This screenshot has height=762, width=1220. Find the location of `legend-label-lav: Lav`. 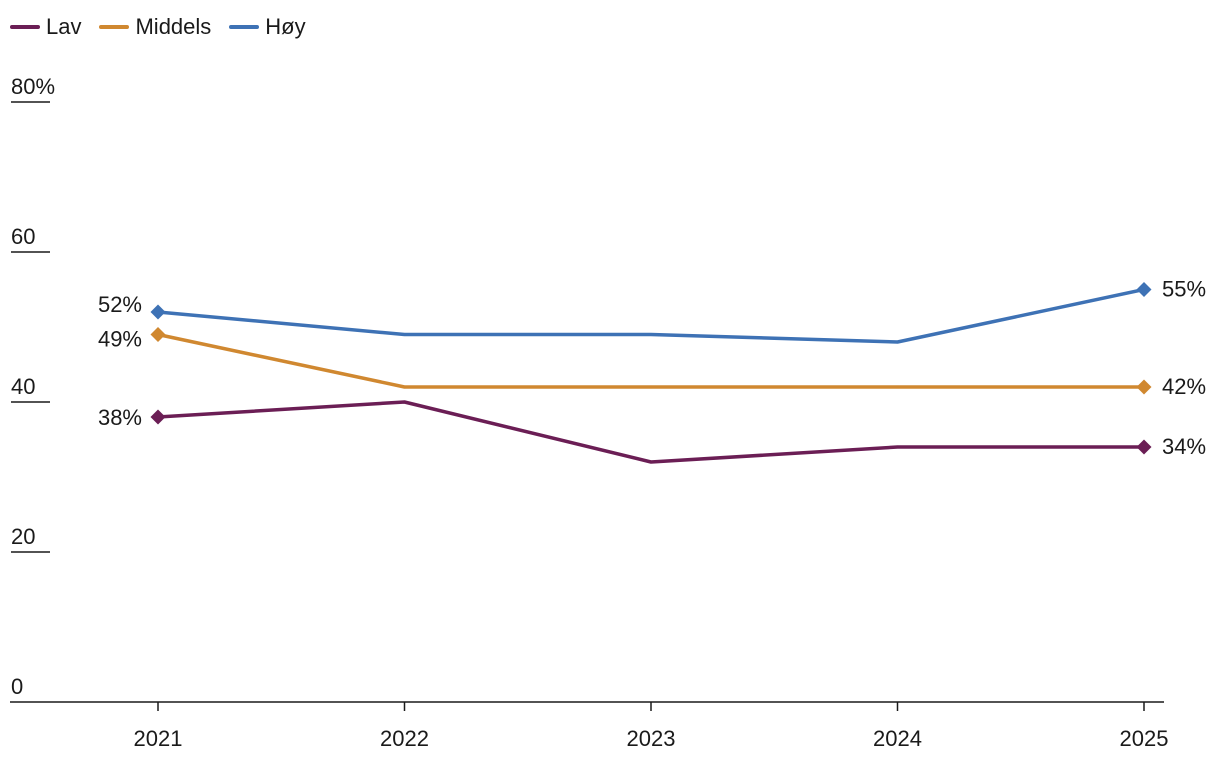

legend-label-lav: Lav is located at coordinates (64, 26).